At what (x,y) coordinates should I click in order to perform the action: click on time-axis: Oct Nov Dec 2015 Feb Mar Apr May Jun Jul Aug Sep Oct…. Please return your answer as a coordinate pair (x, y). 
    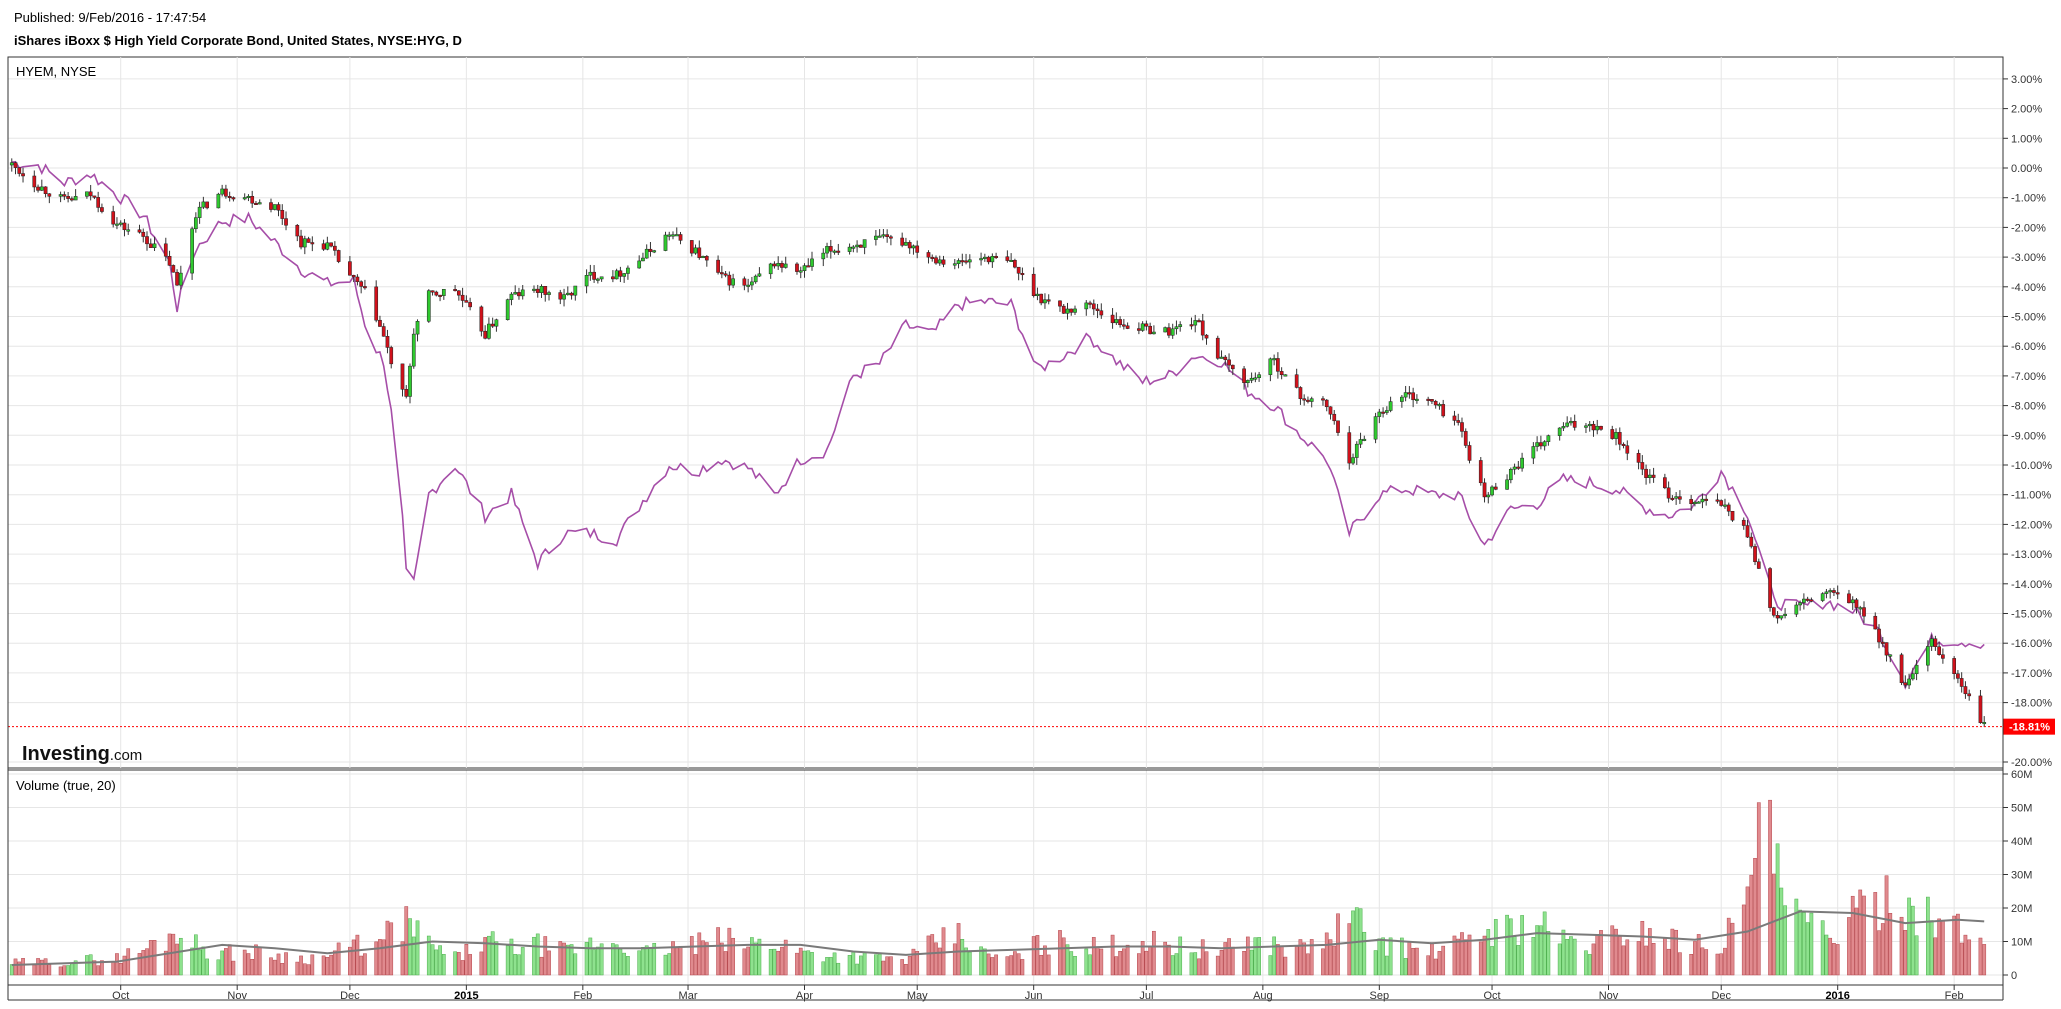
    Looking at the image, I should click on (1038, 993).